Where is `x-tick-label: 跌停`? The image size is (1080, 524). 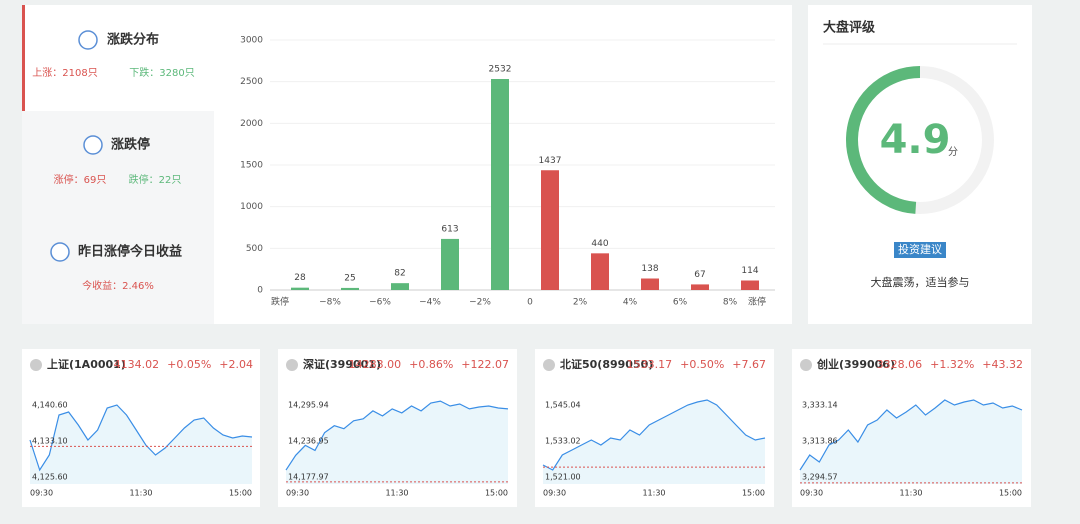
x-tick-label: 跌停 is located at coordinates (280, 302).